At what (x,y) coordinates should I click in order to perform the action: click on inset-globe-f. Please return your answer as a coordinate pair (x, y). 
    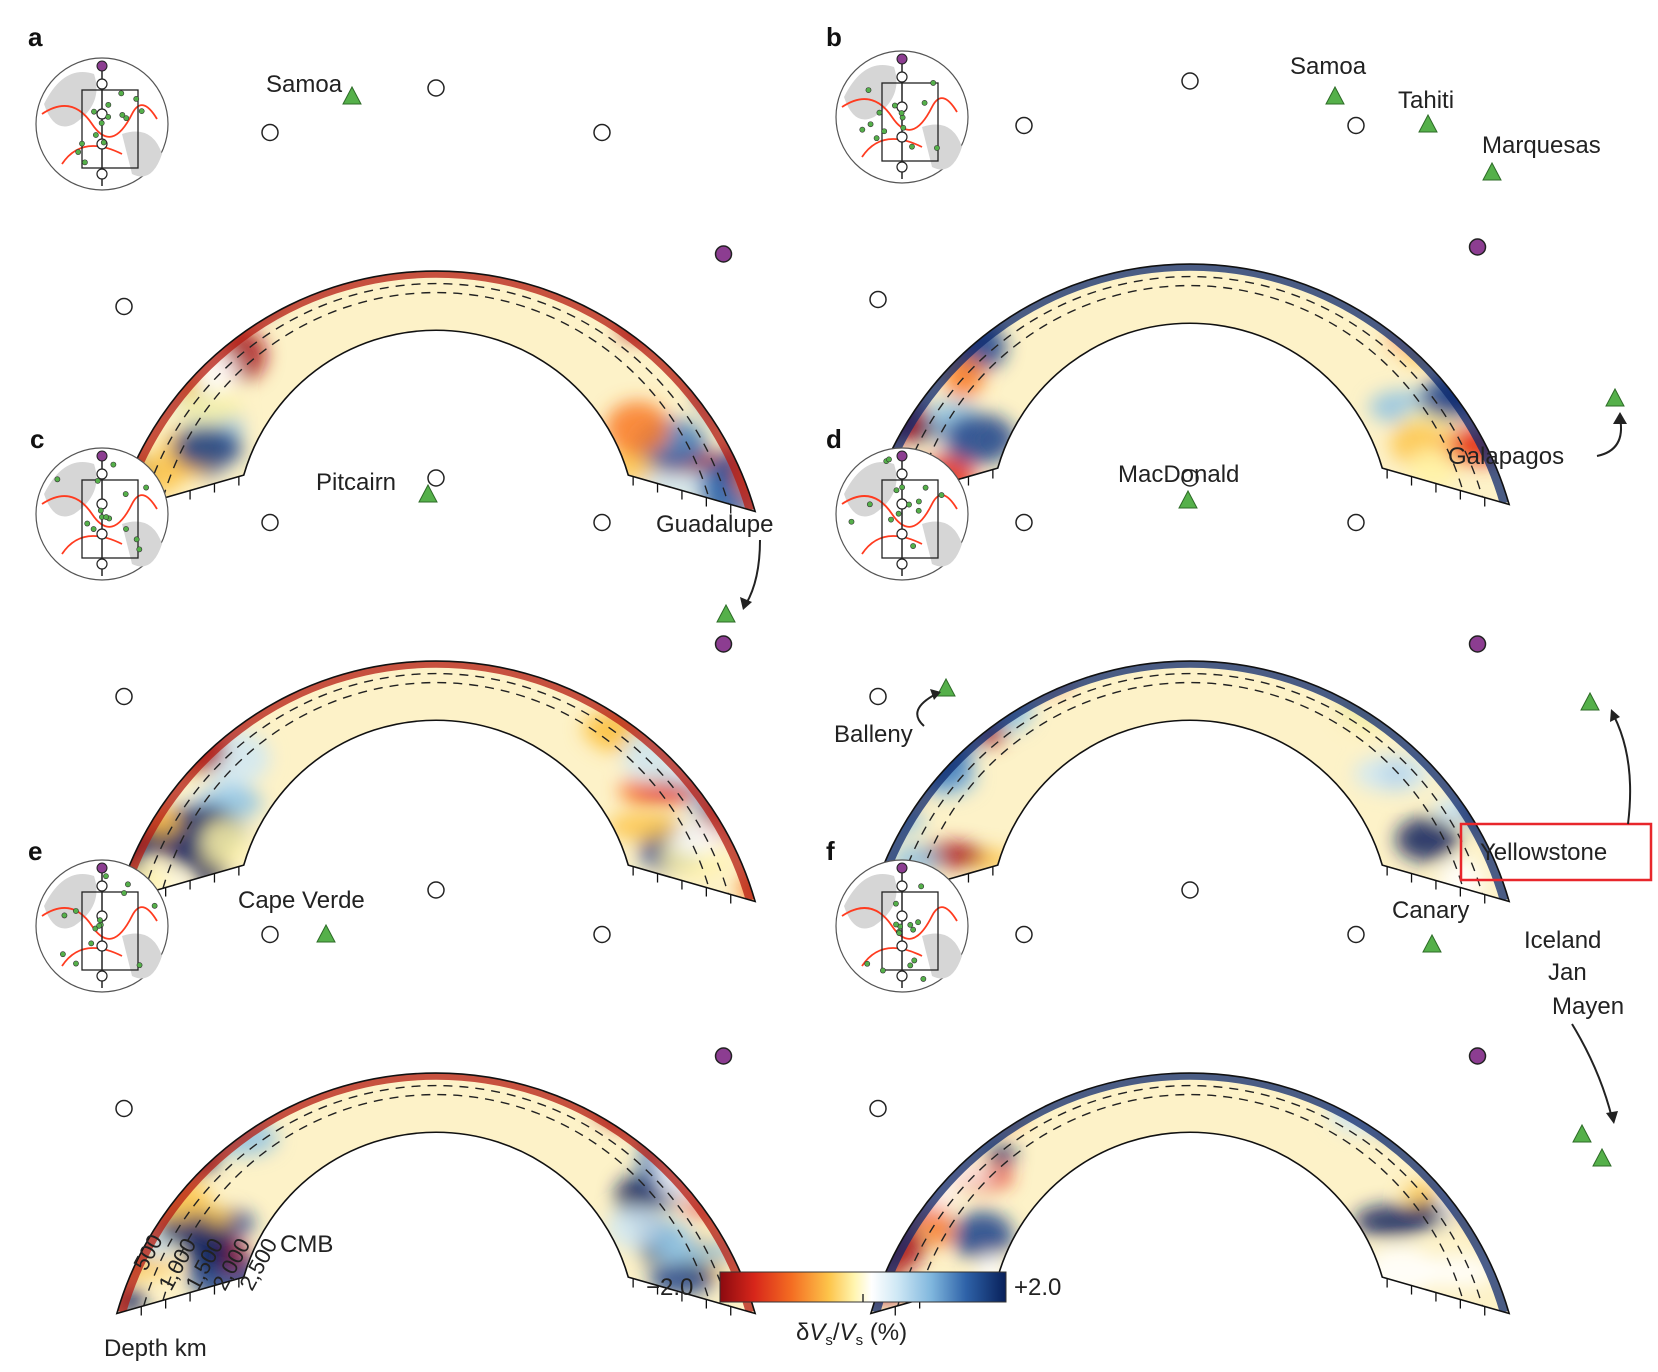
    Looking at the image, I should click on (902, 926).